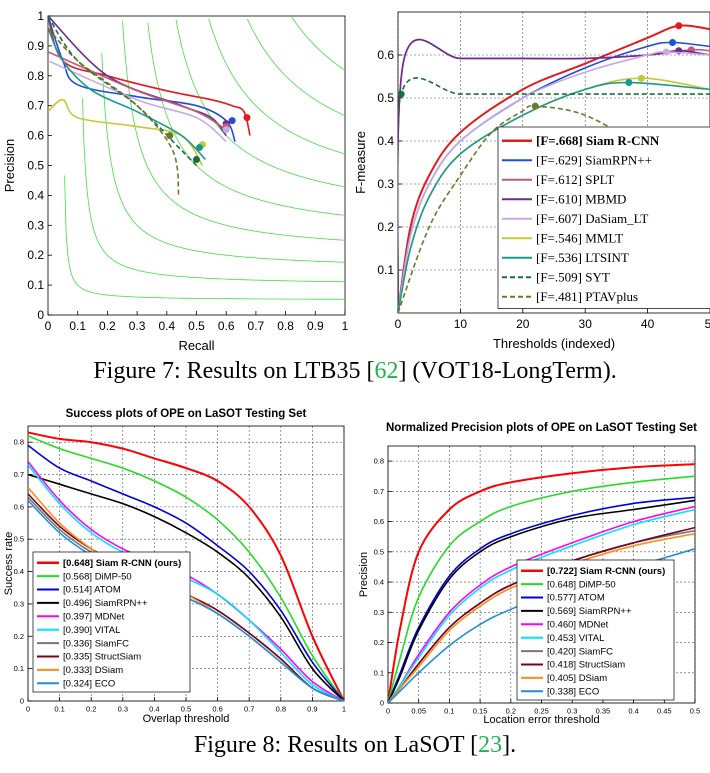 This screenshot has width=710, height=773. Describe the element at coordinates (312, 709) in the screenshot. I see `x-tick-label: 0.9` at that location.